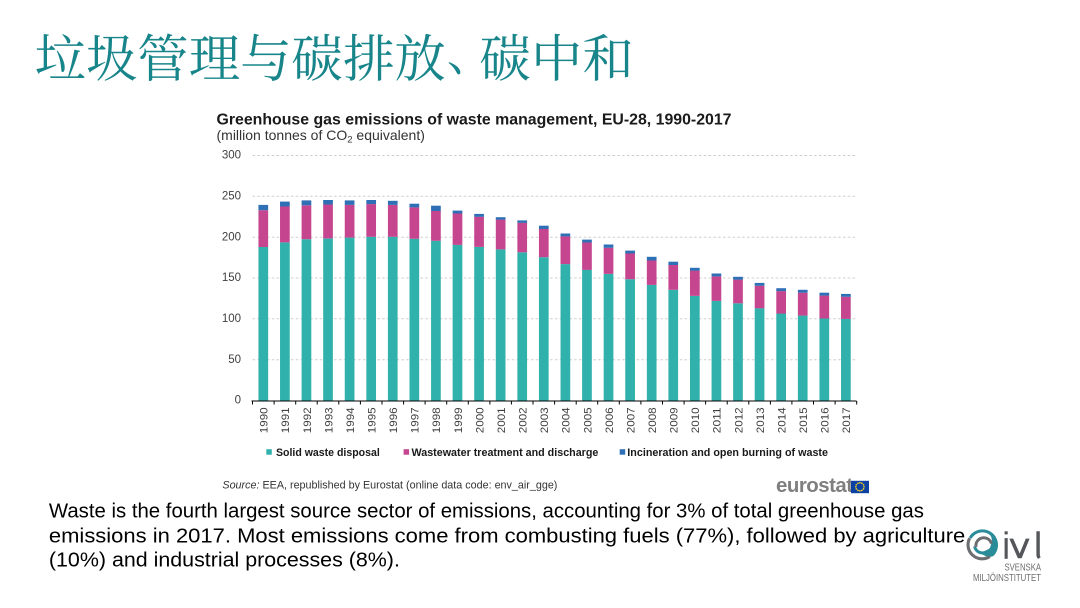  What do you see at coordinates (761, 420) in the screenshot?
I see `svg-text: 2013` at bounding box center [761, 420].